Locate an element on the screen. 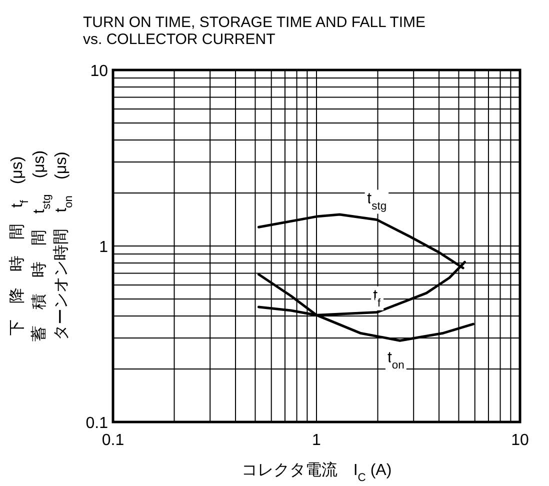 This screenshot has width=549, height=486. y-tick-label: 1 is located at coordinates (103, 247).